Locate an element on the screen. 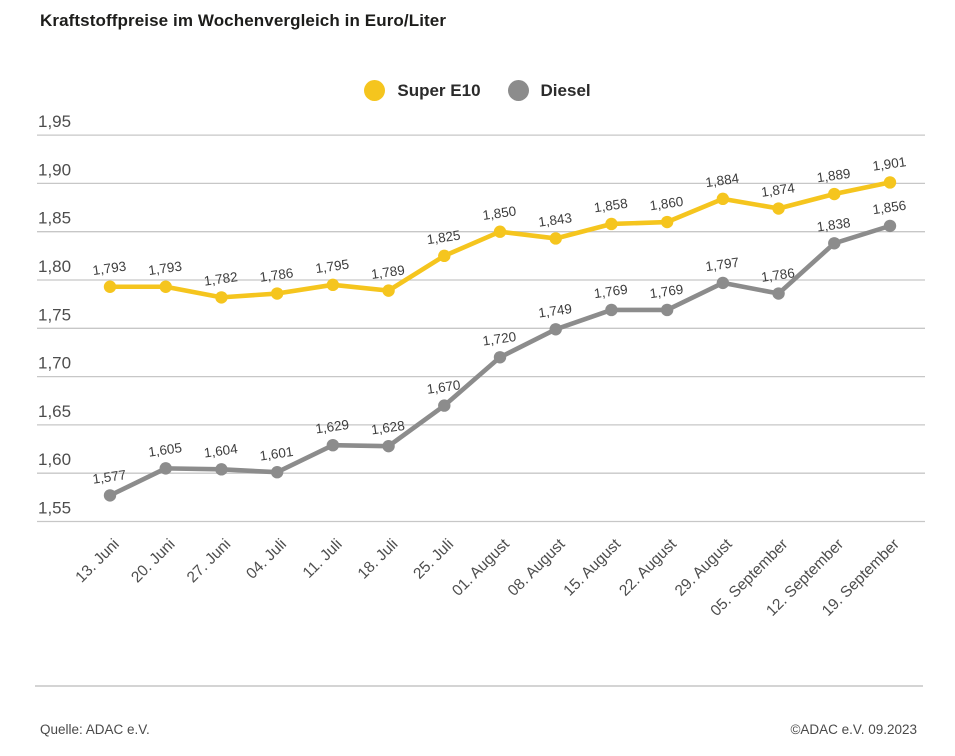 This screenshot has height=756, width=955. x-axis-tick-label: 08. August is located at coordinates (537, 567).